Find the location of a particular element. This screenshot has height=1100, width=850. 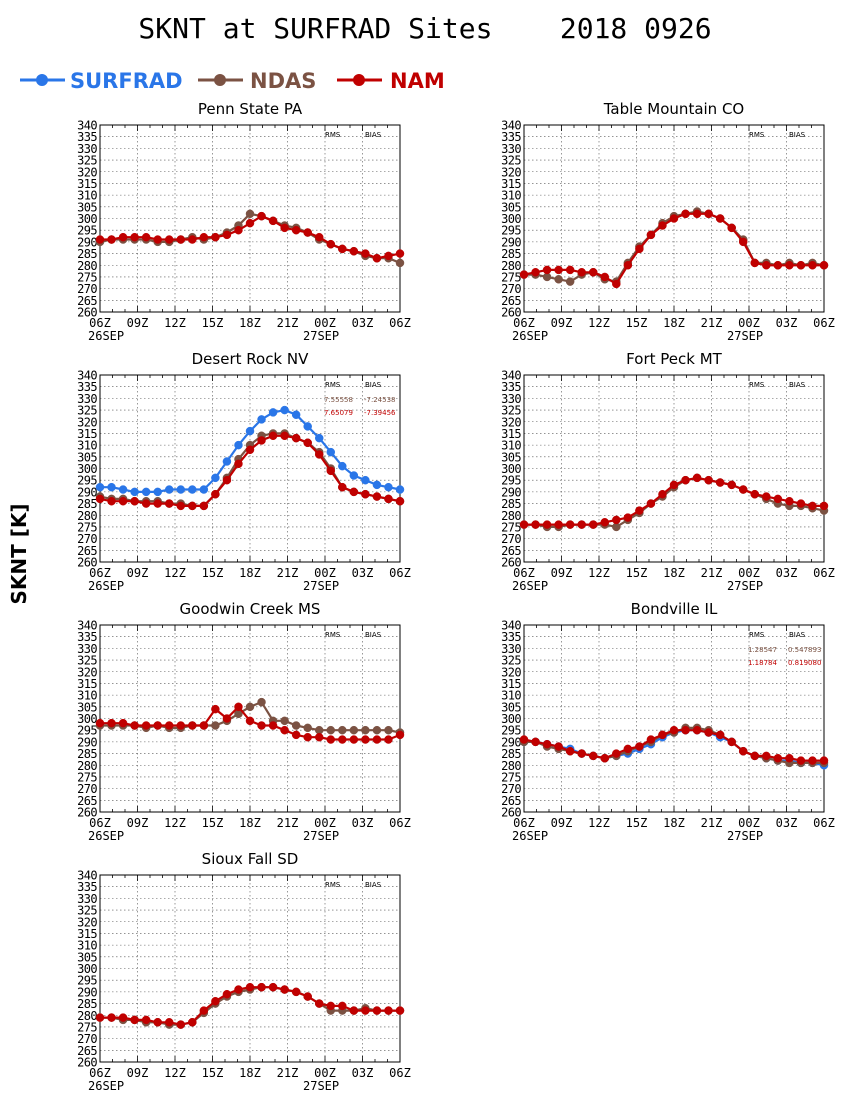

y-tick-label: 295 is located at coordinates (511, 231).